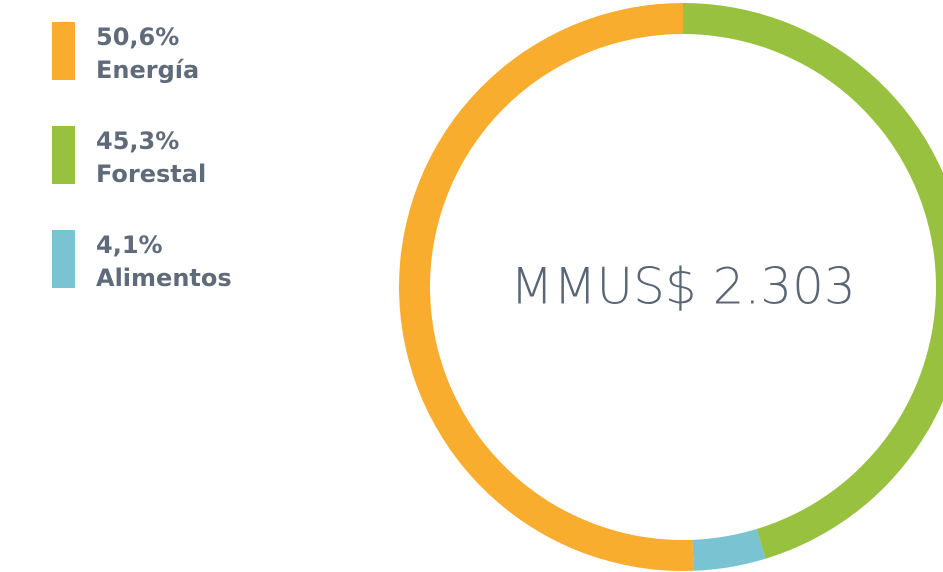 This screenshot has height=572, width=943. What do you see at coordinates (147, 70) in the screenshot?
I see `legend-label: Energía` at bounding box center [147, 70].